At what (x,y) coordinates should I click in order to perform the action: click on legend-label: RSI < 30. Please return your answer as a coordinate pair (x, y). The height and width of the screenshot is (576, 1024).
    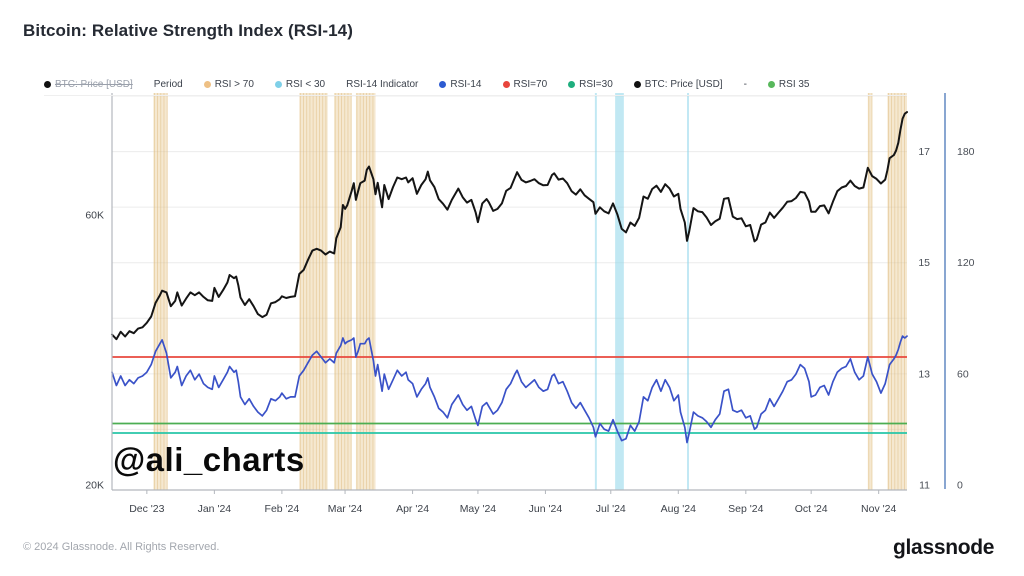
    Looking at the image, I should click on (305, 84).